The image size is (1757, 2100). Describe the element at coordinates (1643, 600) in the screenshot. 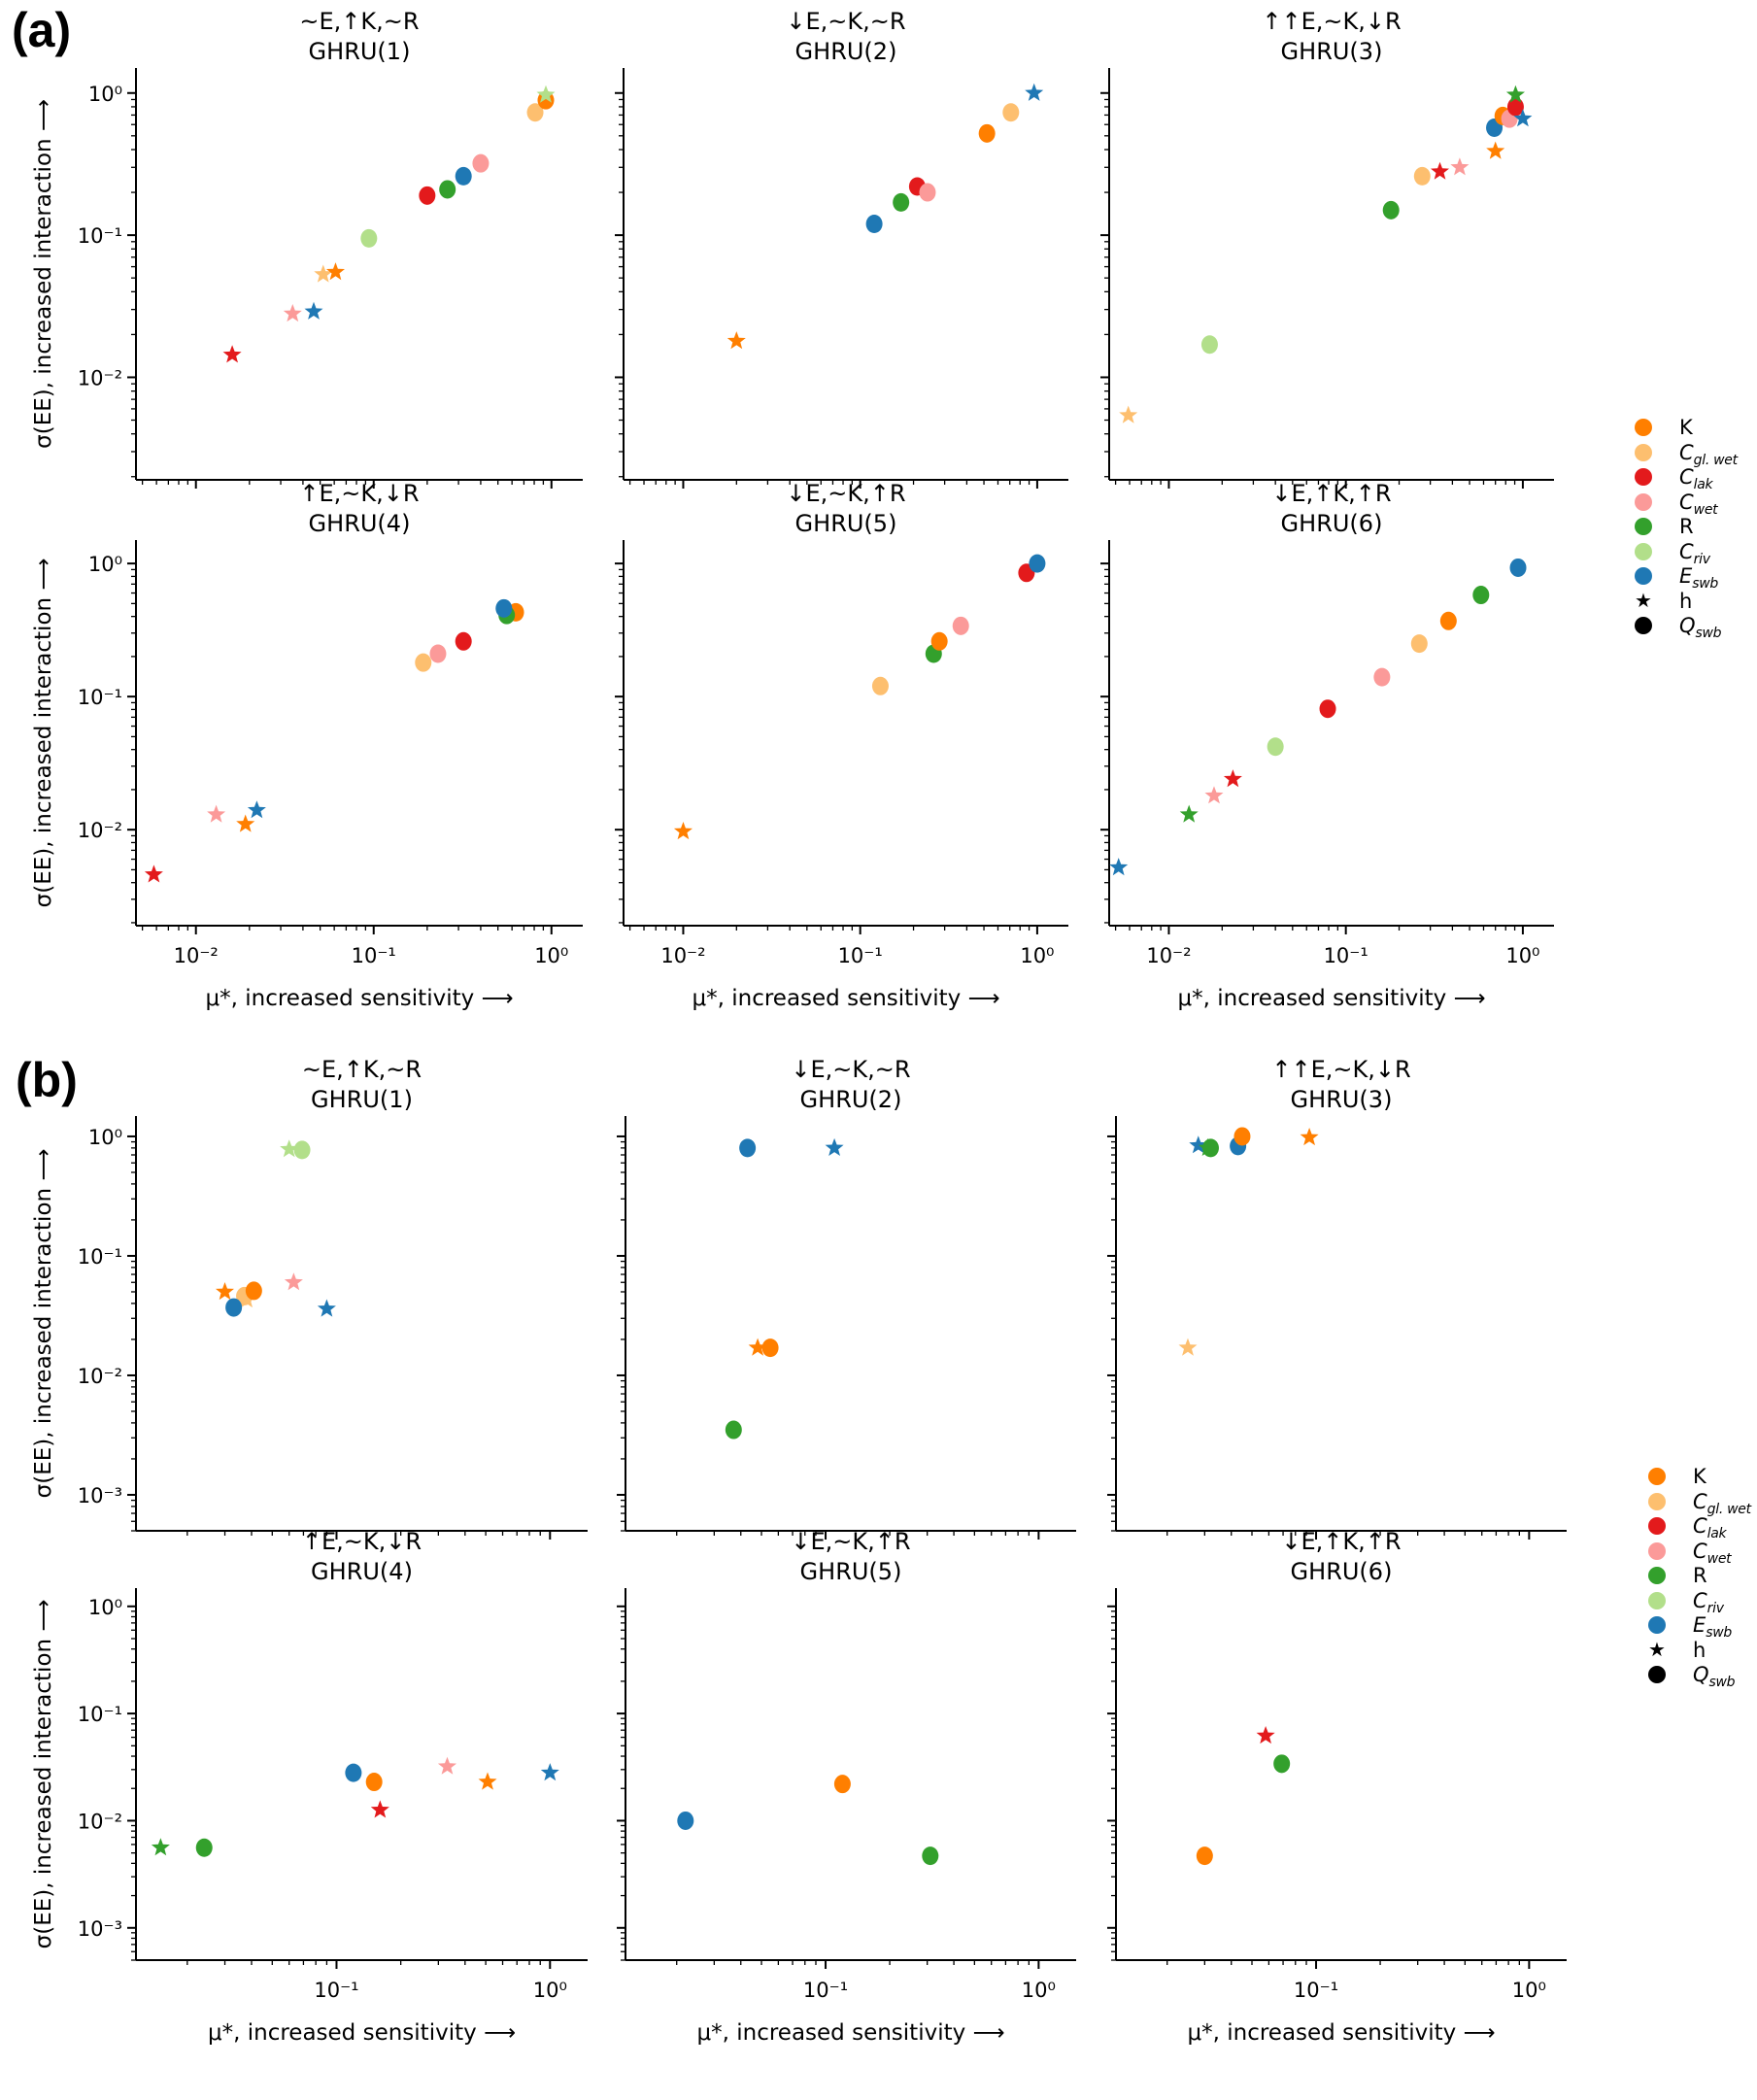

I see `star-marker-icon: ★` at that location.